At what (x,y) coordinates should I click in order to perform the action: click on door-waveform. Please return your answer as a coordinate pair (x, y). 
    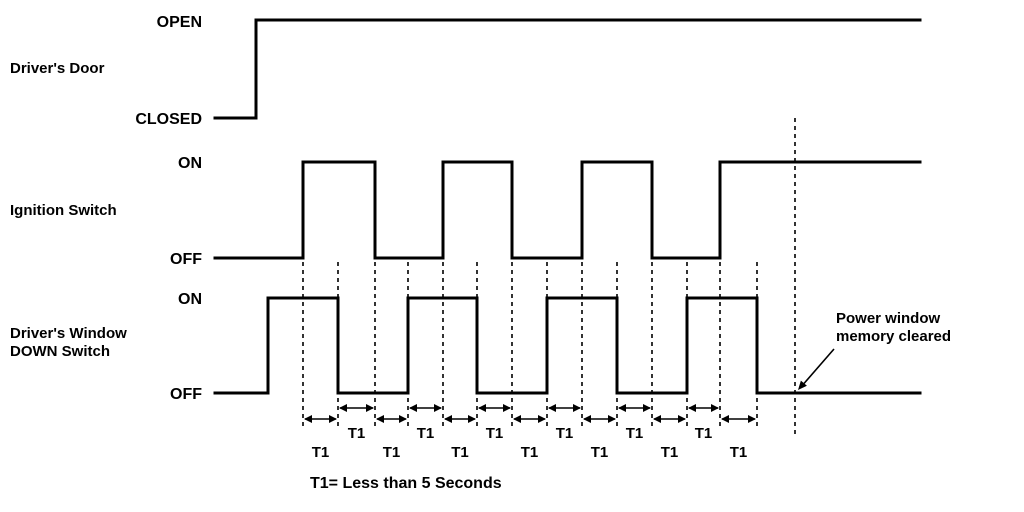
    Looking at the image, I should click on (567, 69).